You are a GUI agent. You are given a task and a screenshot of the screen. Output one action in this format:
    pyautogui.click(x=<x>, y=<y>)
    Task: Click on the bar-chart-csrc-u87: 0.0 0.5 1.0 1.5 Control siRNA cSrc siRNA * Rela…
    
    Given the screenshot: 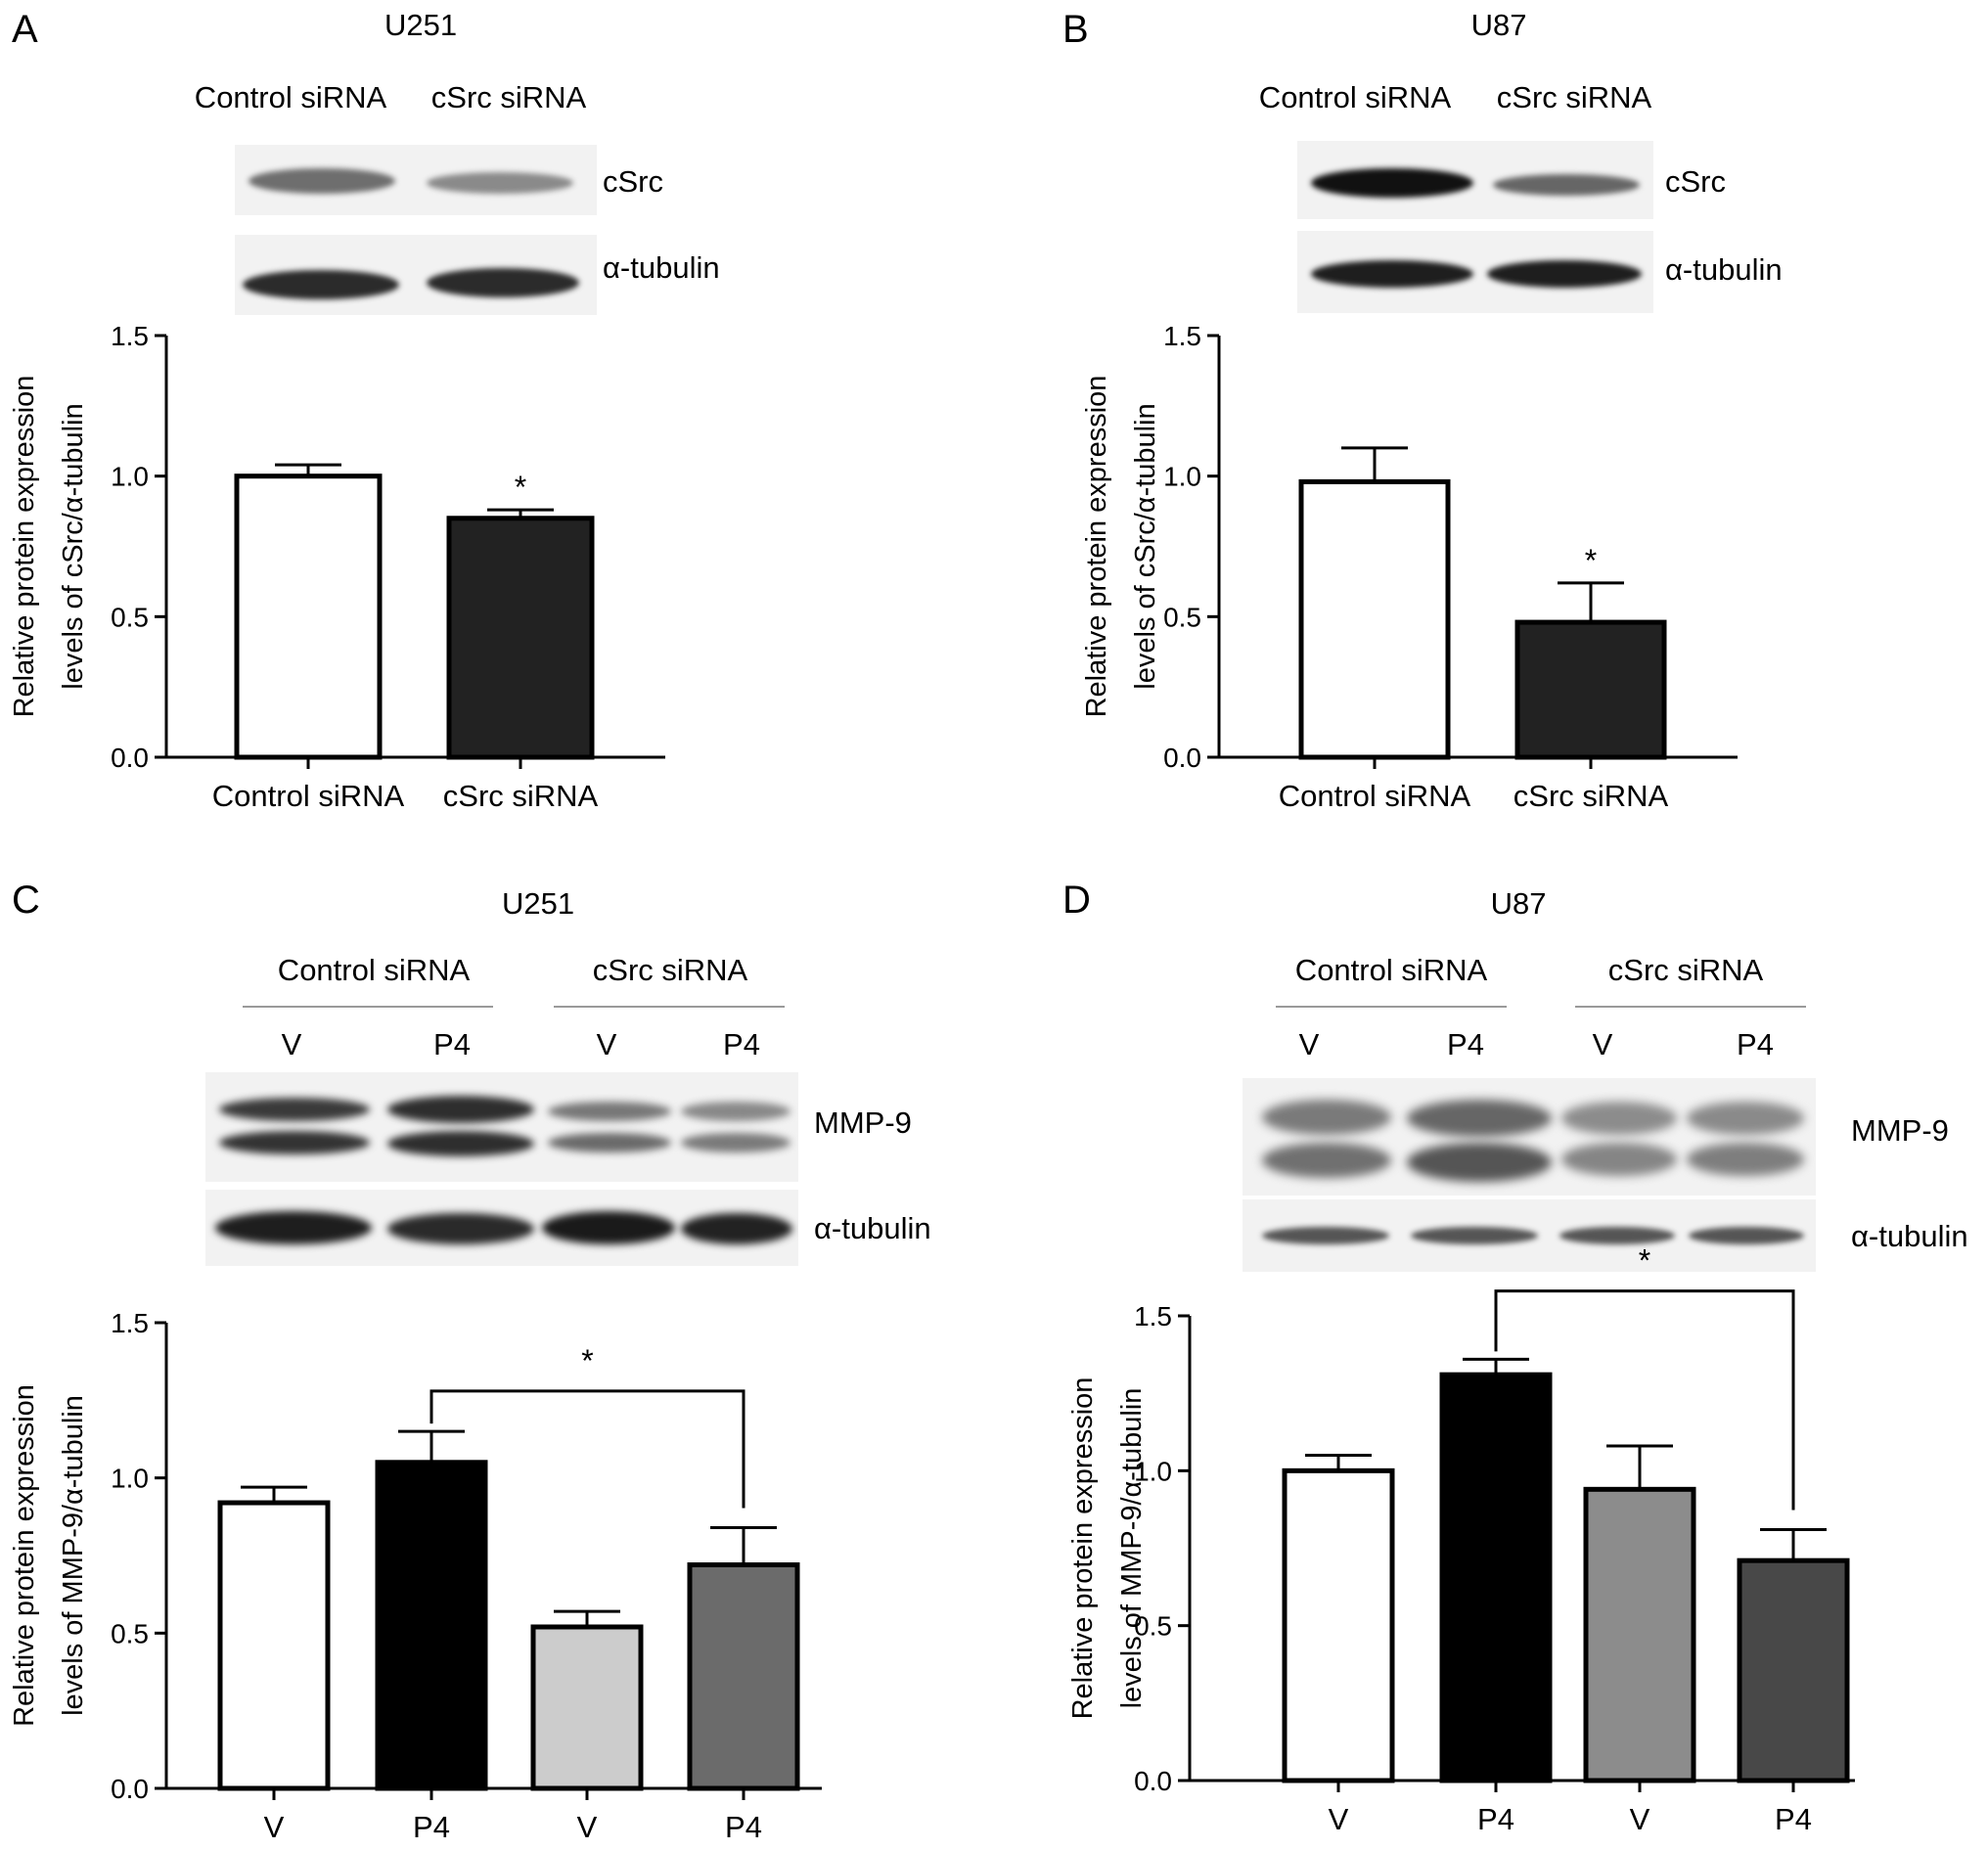 What is the action you would take?
    pyautogui.click(x=1410, y=567)
    